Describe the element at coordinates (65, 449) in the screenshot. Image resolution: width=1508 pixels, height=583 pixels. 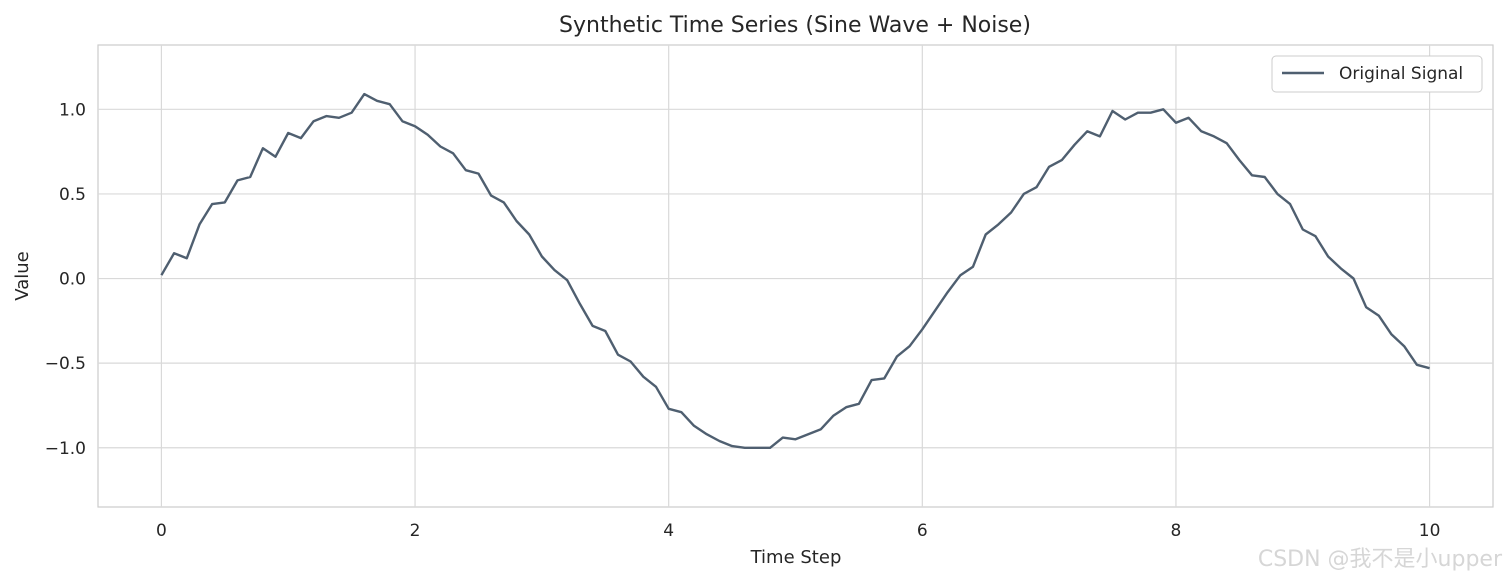
I see `y-tick-label: −1.0` at that location.